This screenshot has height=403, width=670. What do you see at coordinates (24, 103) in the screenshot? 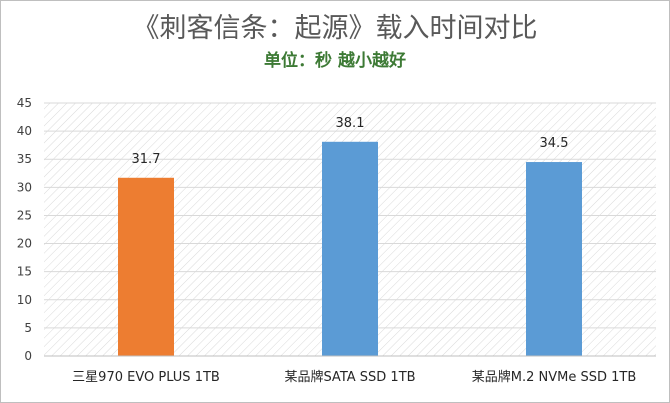
I see `y-tick-label: 45` at bounding box center [24, 103].